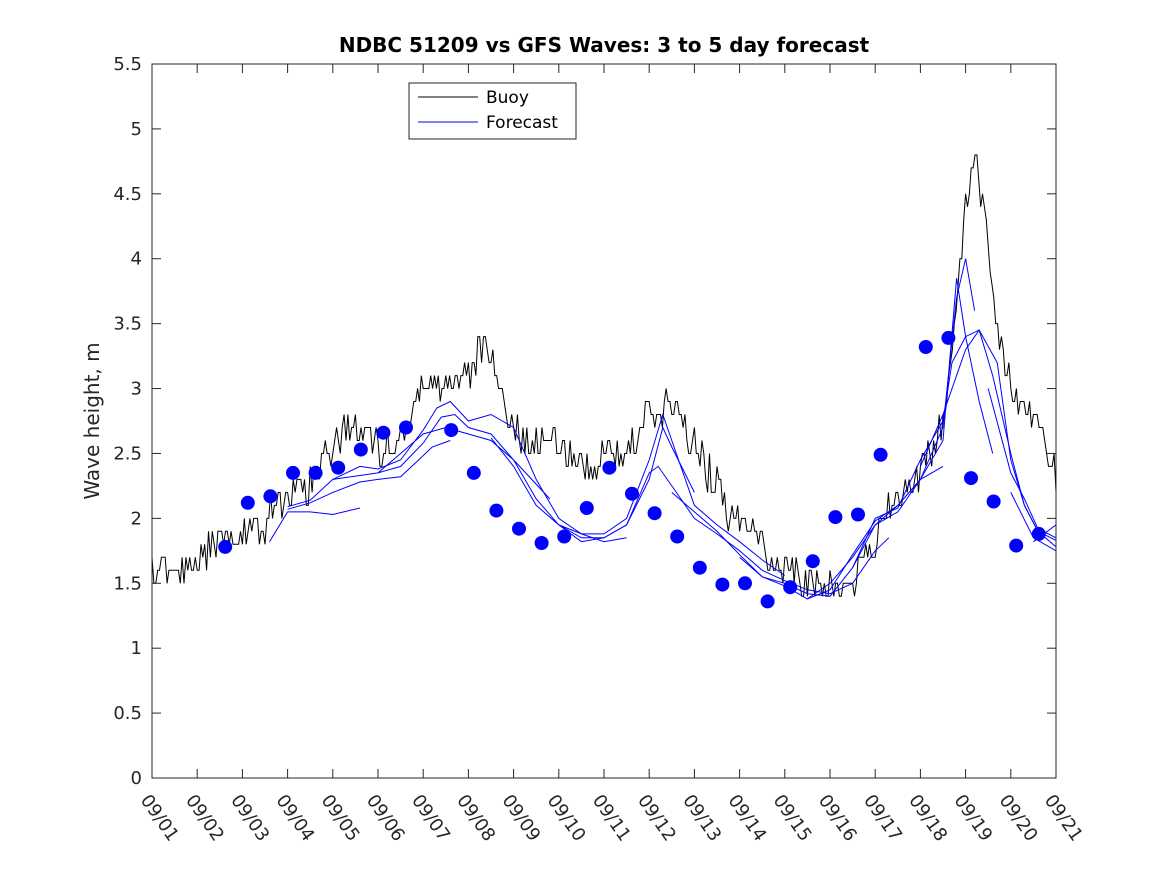 The height and width of the screenshot is (875, 1167). Describe the element at coordinates (127, 583) in the screenshot. I see `y-tick-label: 1.5` at that location.